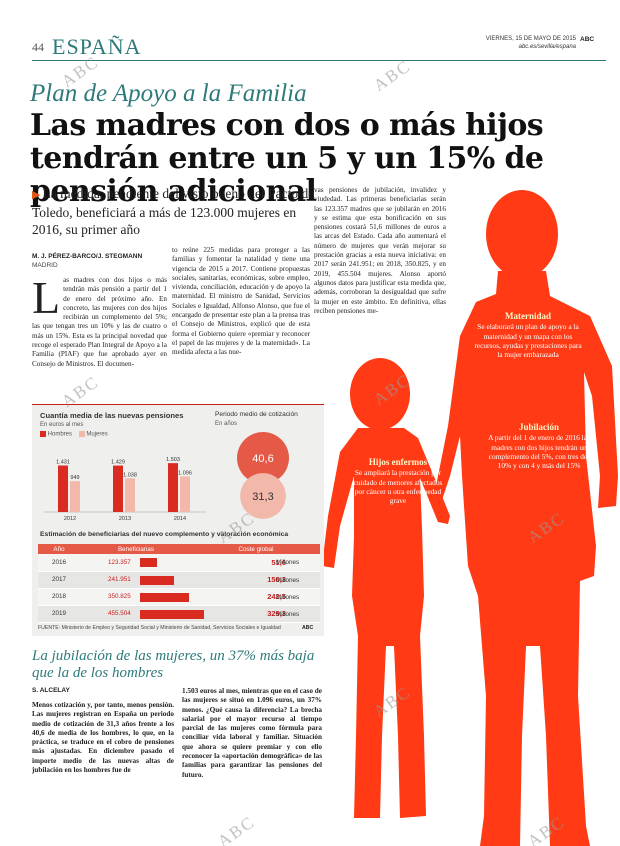 This screenshot has width=620, height=846. Describe the element at coordinates (530, 39) in the screenshot. I see `header-date: VIERNES, 15 DE MAYO DE 2015` at that location.